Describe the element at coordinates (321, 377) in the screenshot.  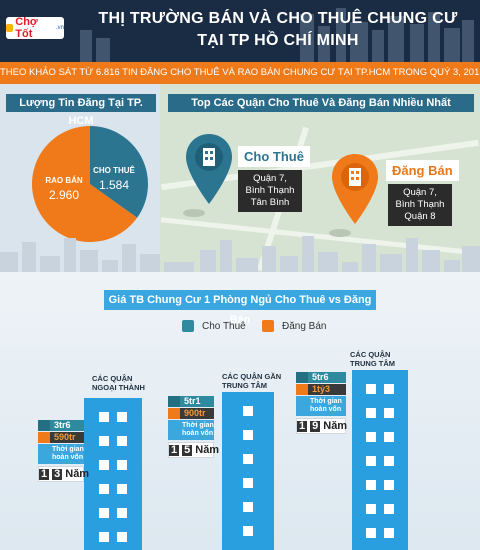
I see `rent-price-row: 5tr6` at that location.